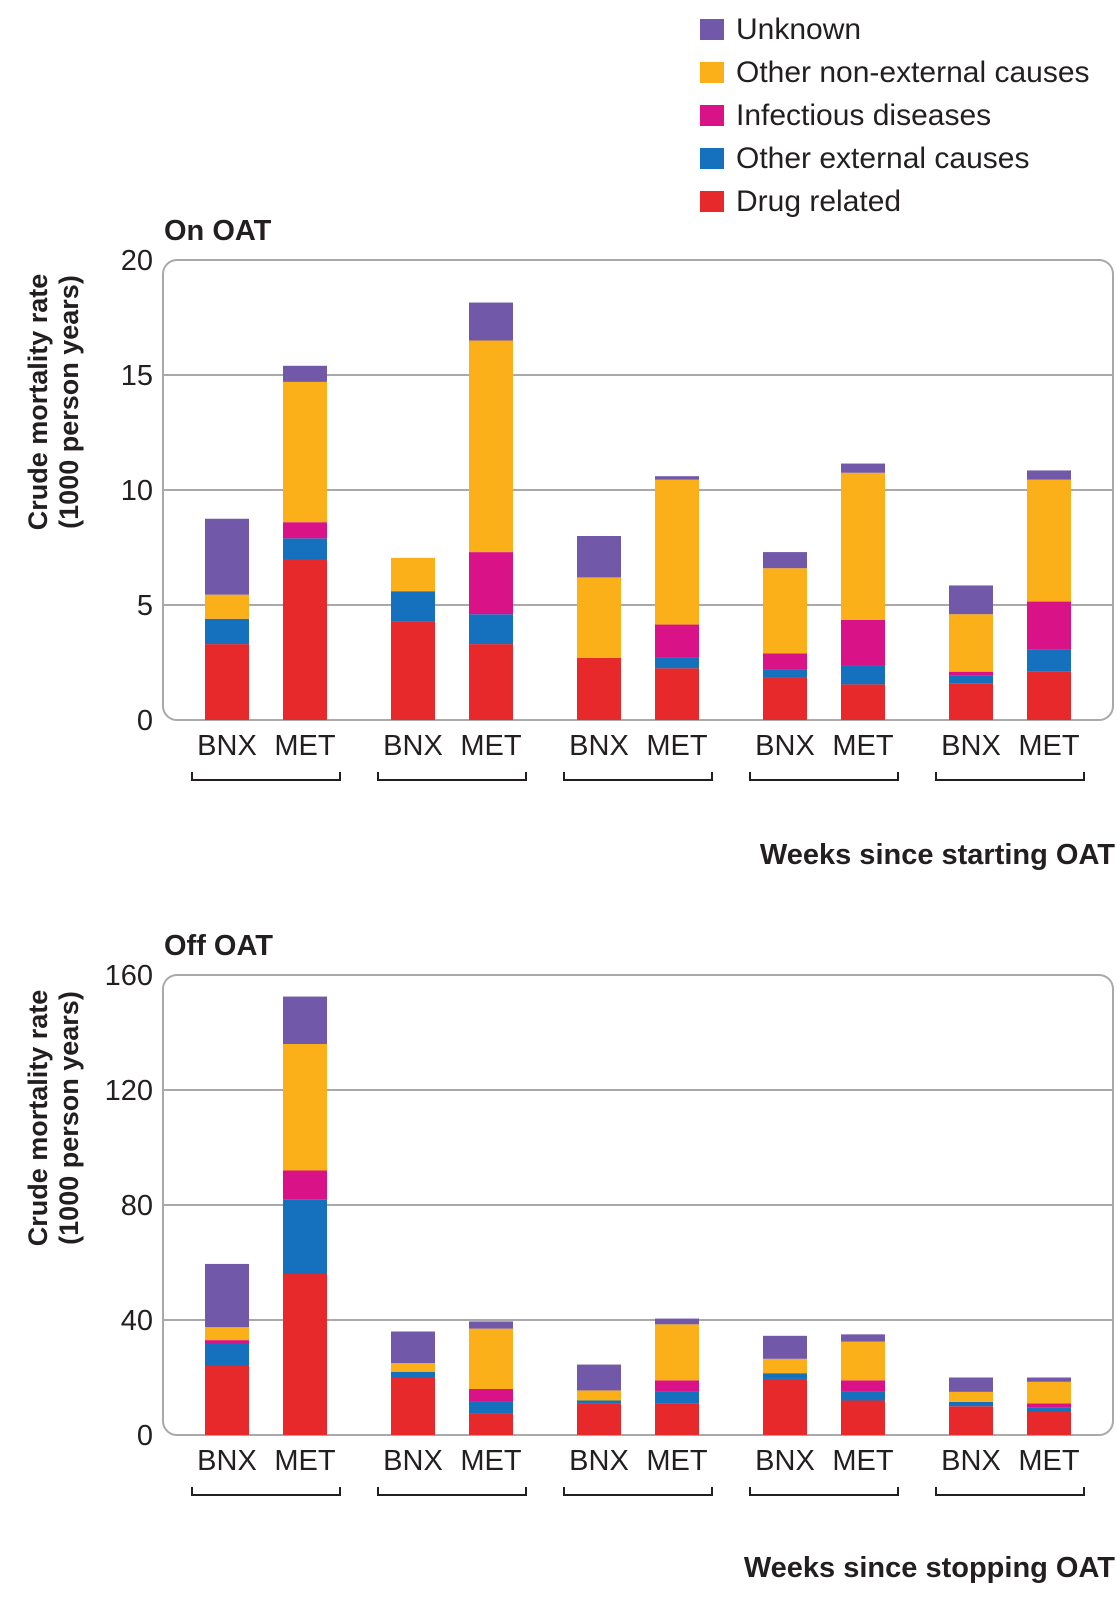 This screenshot has width=1117, height=1605. I want to click on y-tick-label: 10, so click(137, 491).